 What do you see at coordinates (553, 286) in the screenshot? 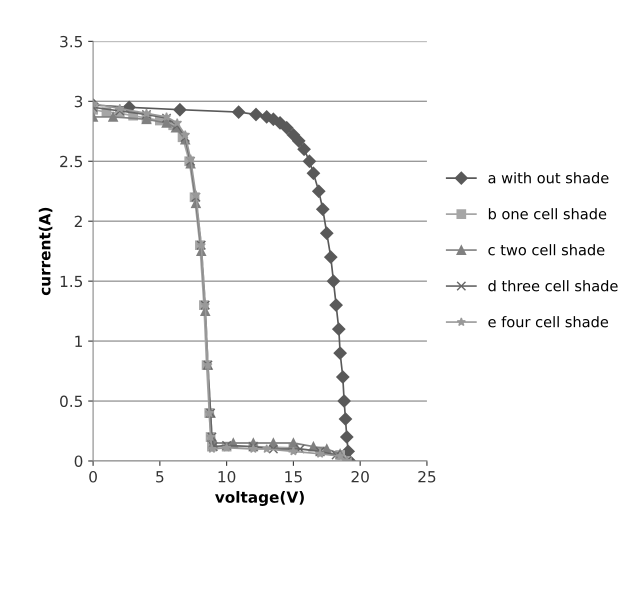
I see `legend-label: d three cell shade` at bounding box center [553, 286].